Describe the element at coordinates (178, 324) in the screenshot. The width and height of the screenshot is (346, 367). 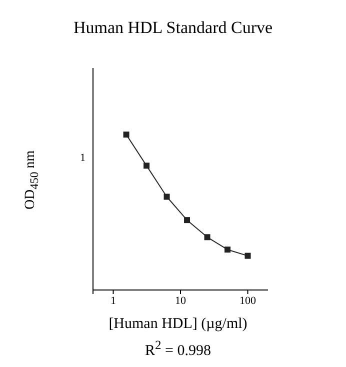
I see `x-axis-title: [Human HDL] (µg/ml)` at that location.